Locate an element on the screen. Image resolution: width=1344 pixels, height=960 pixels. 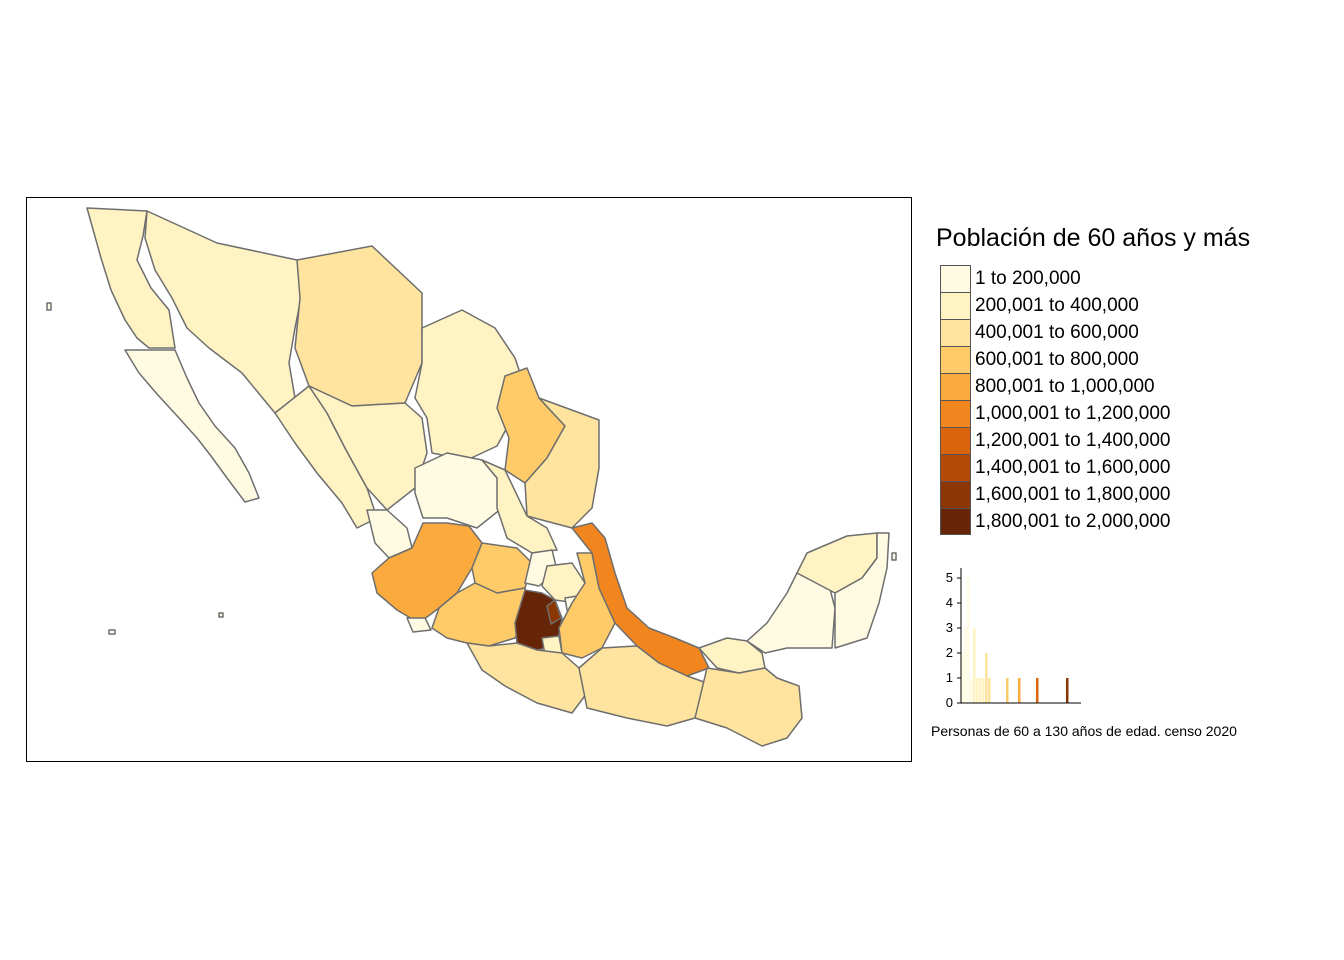
state-campeche is located at coordinates (791, 613).